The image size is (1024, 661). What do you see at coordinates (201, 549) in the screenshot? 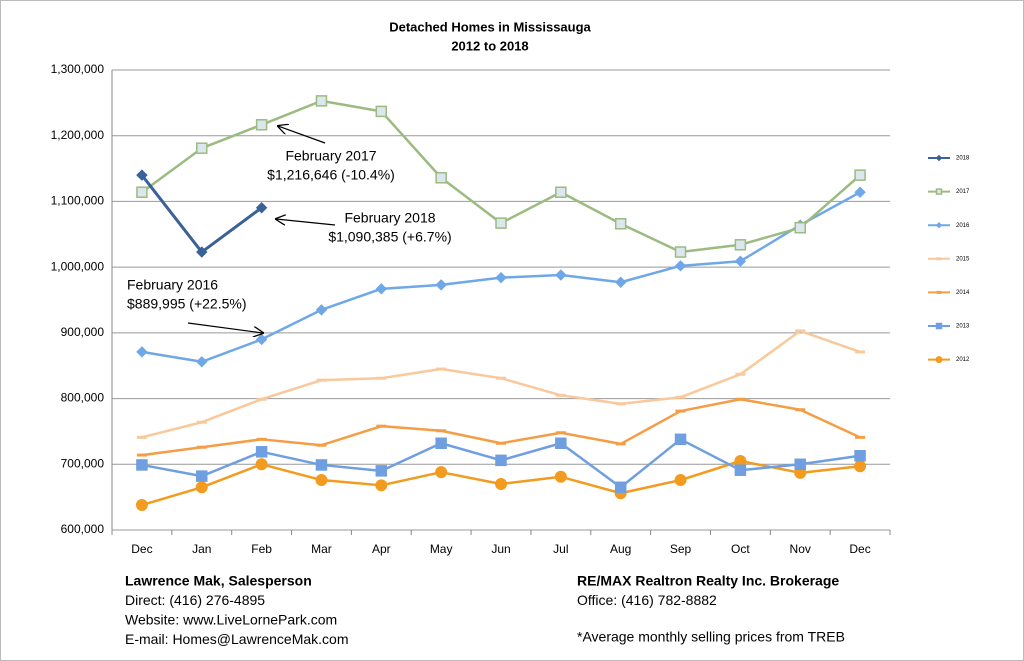
I see `x-tick-label: Jan` at bounding box center [201, 549].